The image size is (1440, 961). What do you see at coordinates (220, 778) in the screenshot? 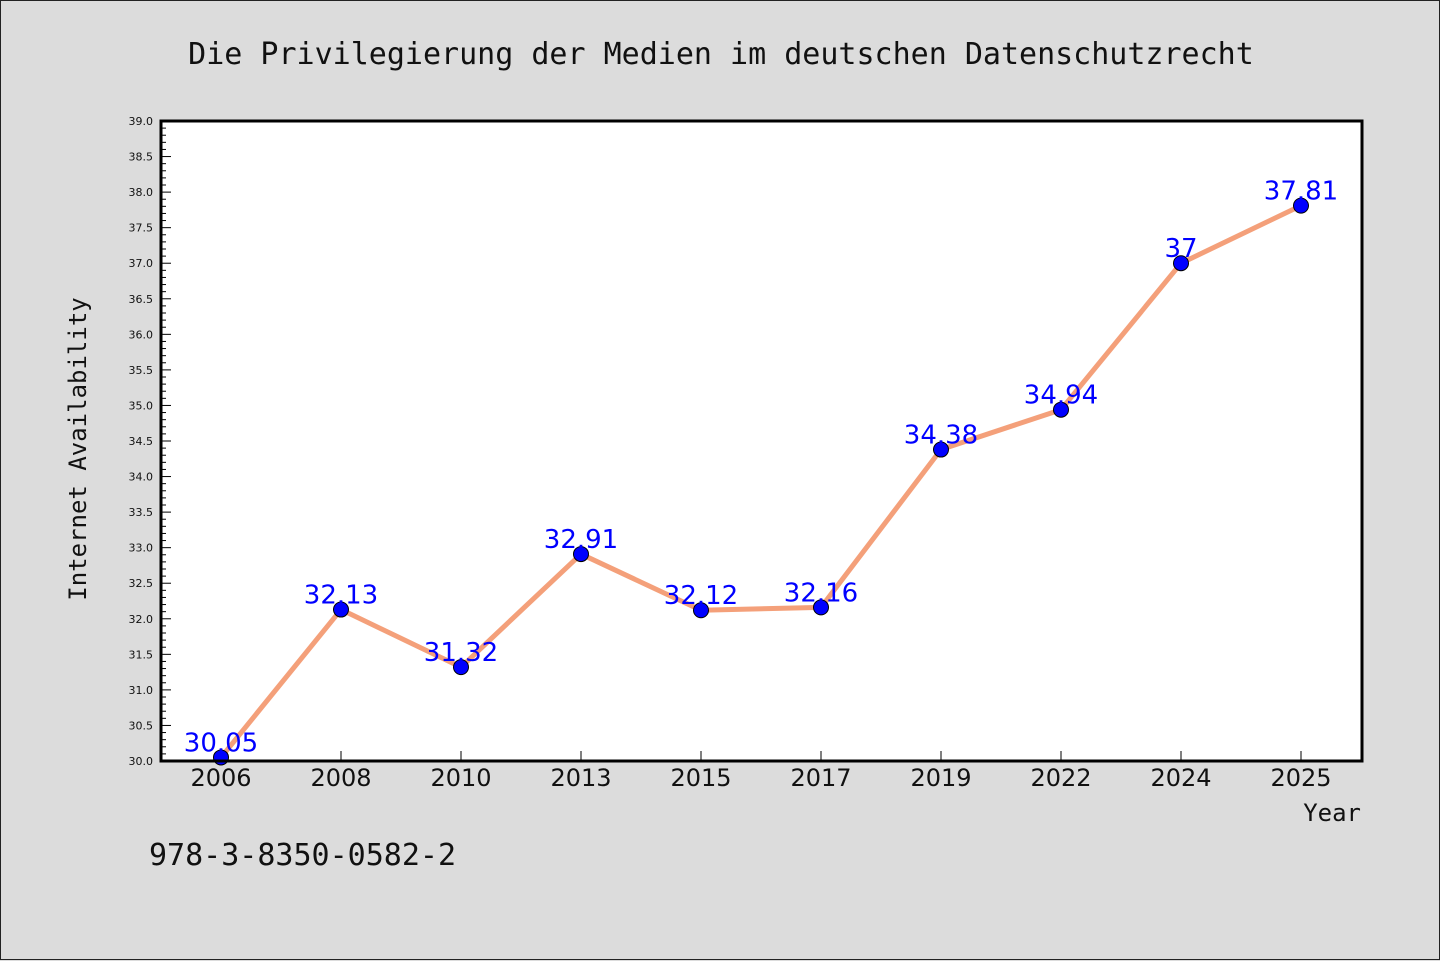
I see `x-tick-label: 2006` at bounding box center [220, 778].